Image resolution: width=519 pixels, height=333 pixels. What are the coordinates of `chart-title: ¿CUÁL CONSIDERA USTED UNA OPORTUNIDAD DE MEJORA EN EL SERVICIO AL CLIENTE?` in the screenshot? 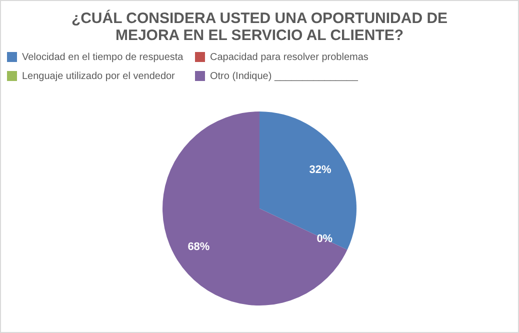 It's located at (259, 26).